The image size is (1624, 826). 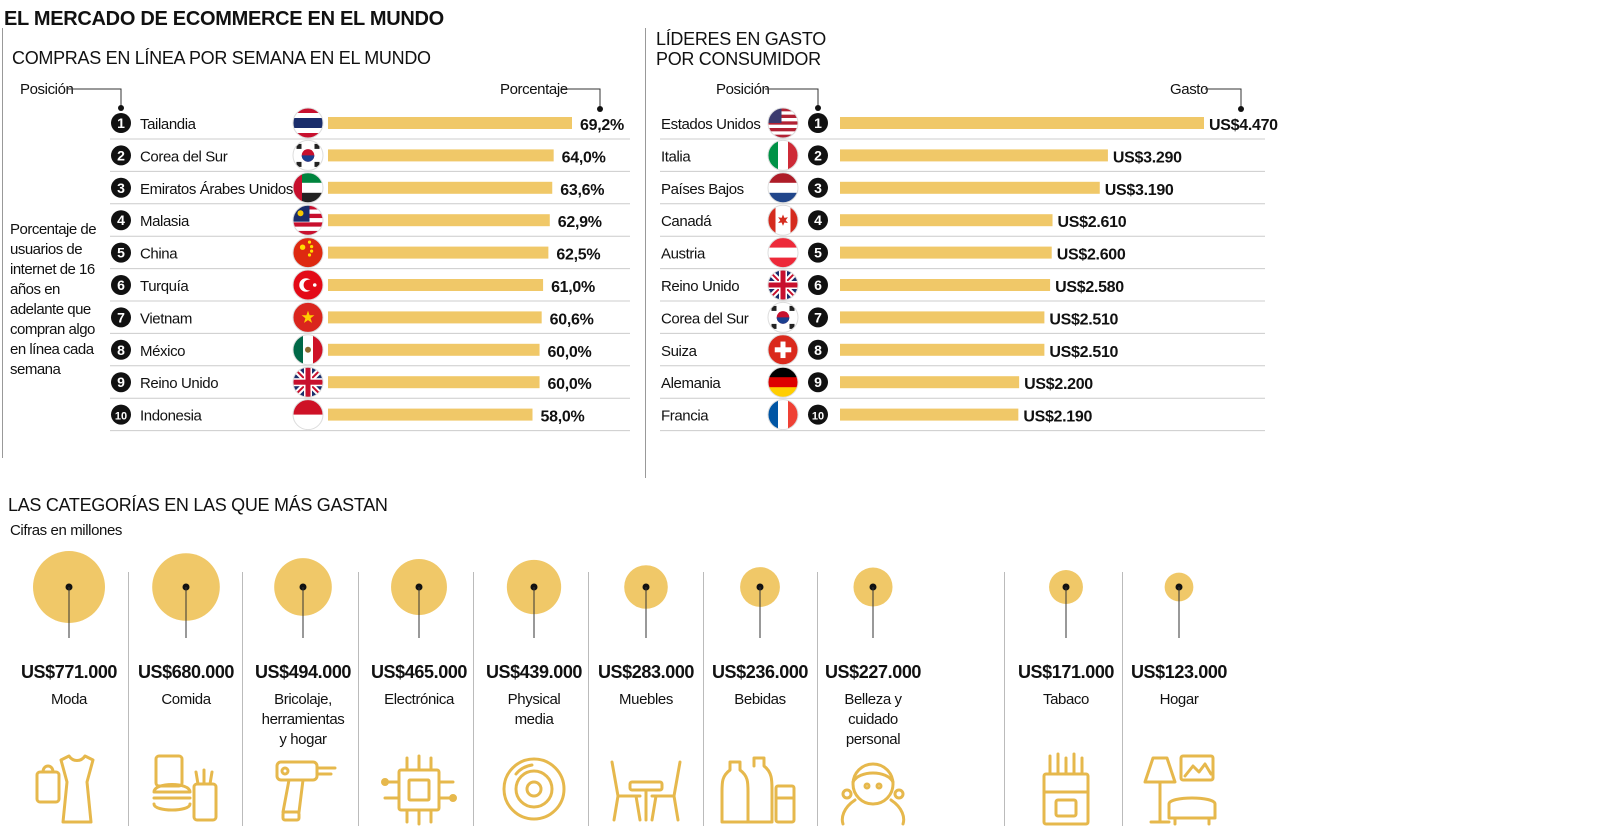 I want to click on right-value-label: US$2.190, so click(x=1057, y=417).